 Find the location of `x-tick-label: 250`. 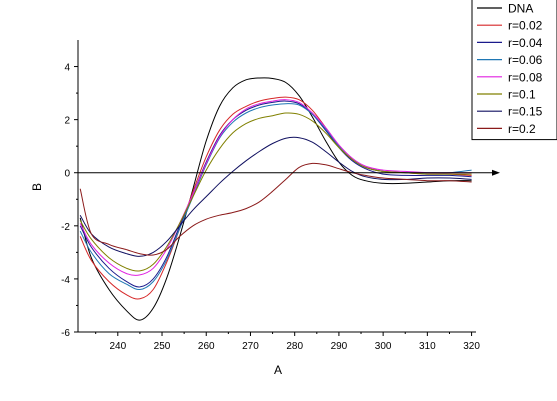

x-tick-label: 250 is located at coordinates (162, 346).